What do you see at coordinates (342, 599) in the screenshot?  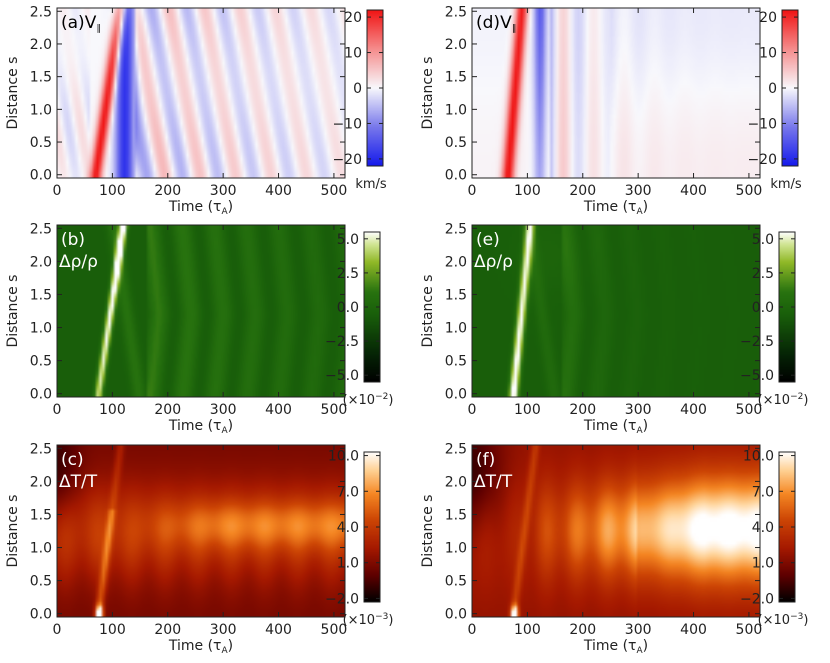 I see `colorbar-tick-label: −2.0` at bounding box center [342, 599].